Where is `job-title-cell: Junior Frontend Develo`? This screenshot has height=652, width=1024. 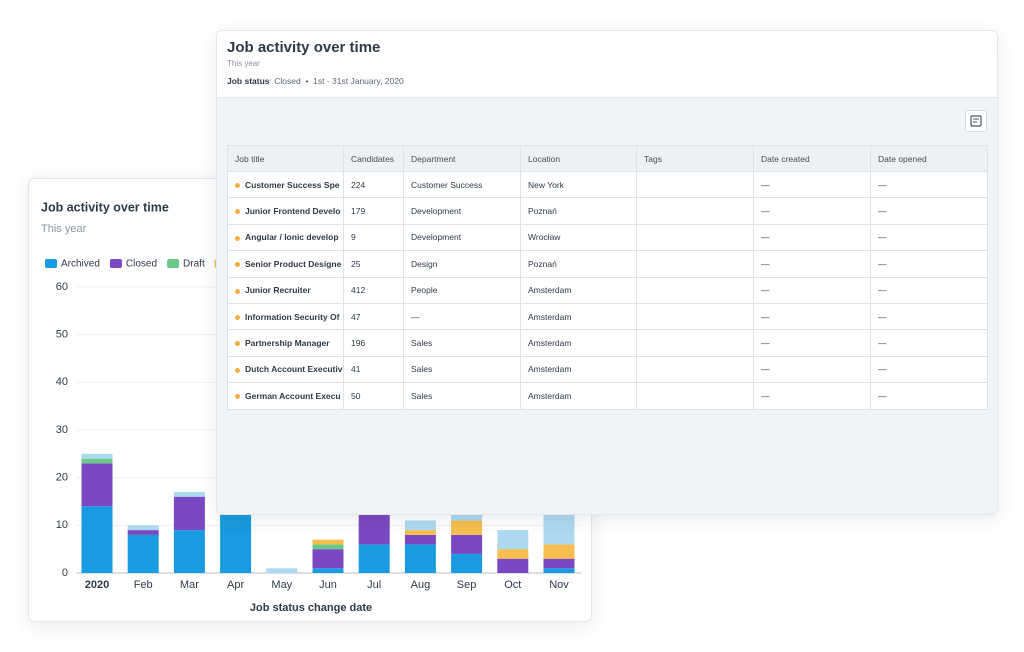
job-title-cell: Junior Frontend Develo is located at coordinates (285, 211).